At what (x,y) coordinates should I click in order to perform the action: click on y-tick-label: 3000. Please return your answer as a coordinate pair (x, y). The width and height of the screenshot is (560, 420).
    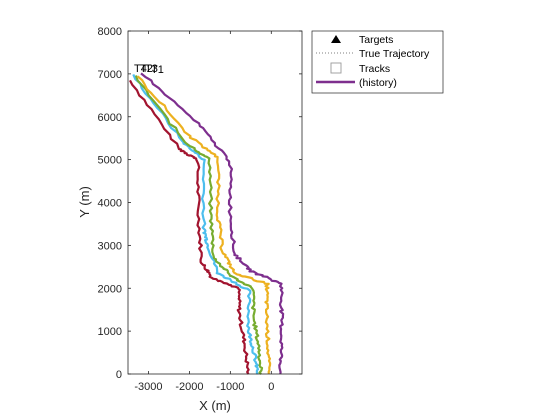
    Looking at the image, I should click on (110, 246).